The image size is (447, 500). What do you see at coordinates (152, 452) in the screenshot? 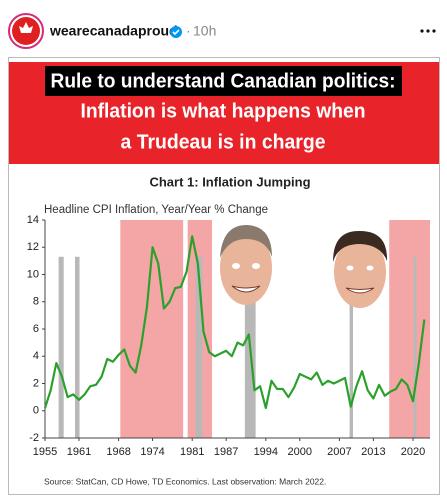
I see `x-tick-label: 1974` at bounding box center [152, 452].